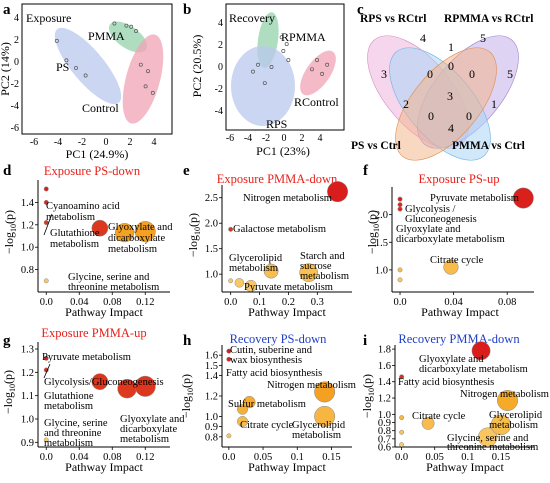 This screenshot has height=483, width=550. I want to click on ytick-label: 1.5, so click(381, 243).